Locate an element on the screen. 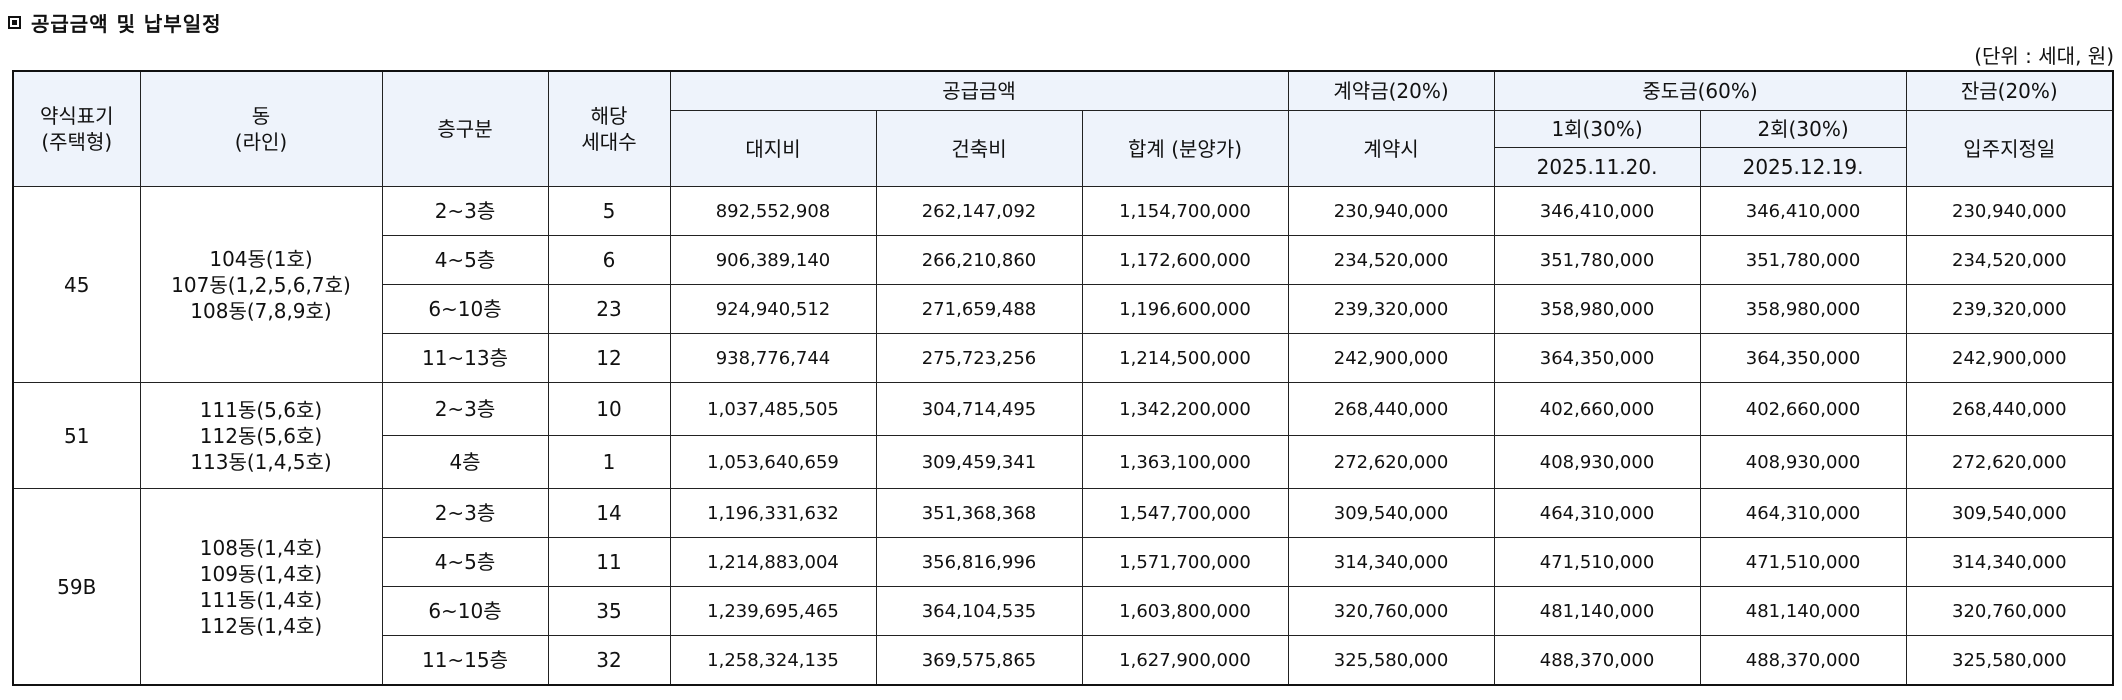 Image resolution: width=2122 pixels, height=700 pixels. cell-units: 35 is located at coordinates (609, 611).